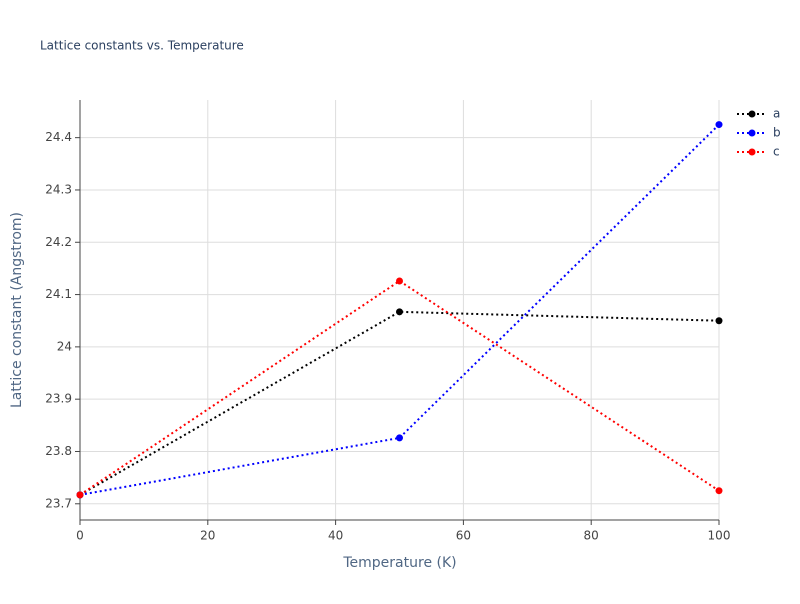  What do you see at coordinates (58, 189) in the screenshot?
I see `y-tick-label: 24.3` at bounding box center [58, 189].